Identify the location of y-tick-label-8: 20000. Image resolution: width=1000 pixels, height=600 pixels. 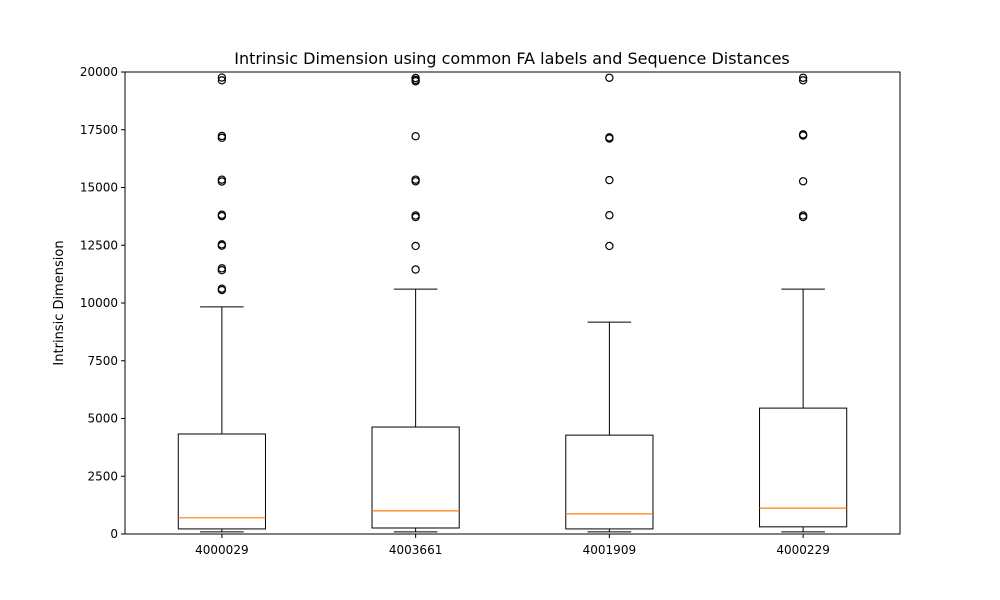
(99, 72).